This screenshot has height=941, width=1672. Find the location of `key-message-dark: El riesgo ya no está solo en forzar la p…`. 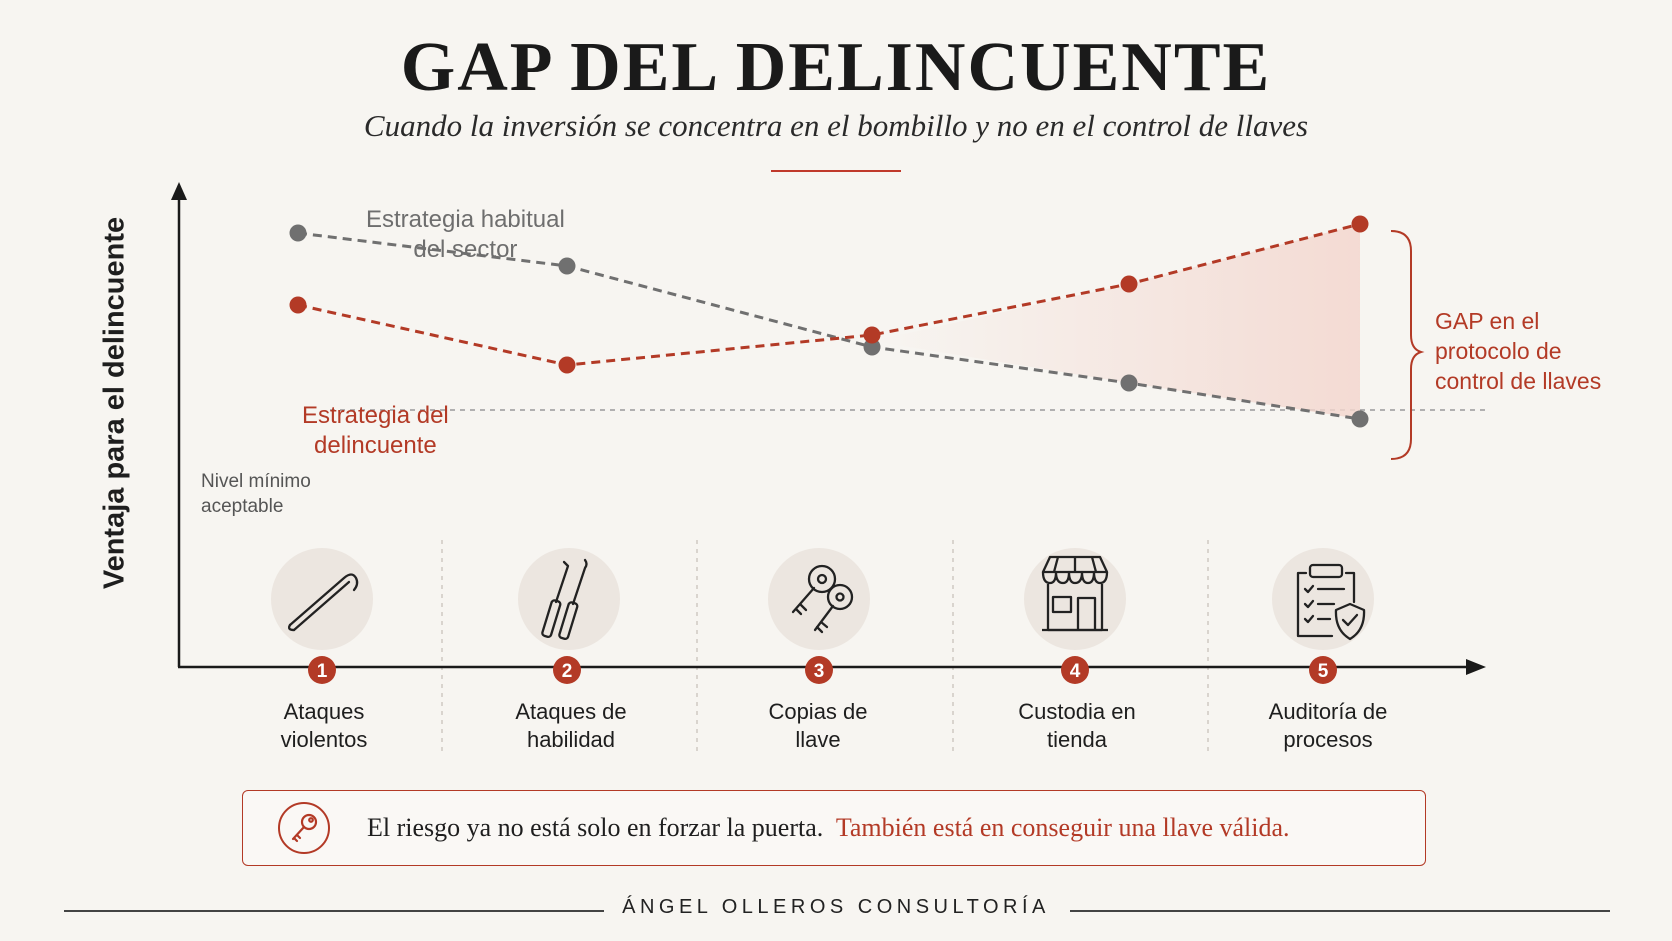

key-message-dark: El riesgo ya no está solo en forzar la p… is located at coordinates (595, 827).